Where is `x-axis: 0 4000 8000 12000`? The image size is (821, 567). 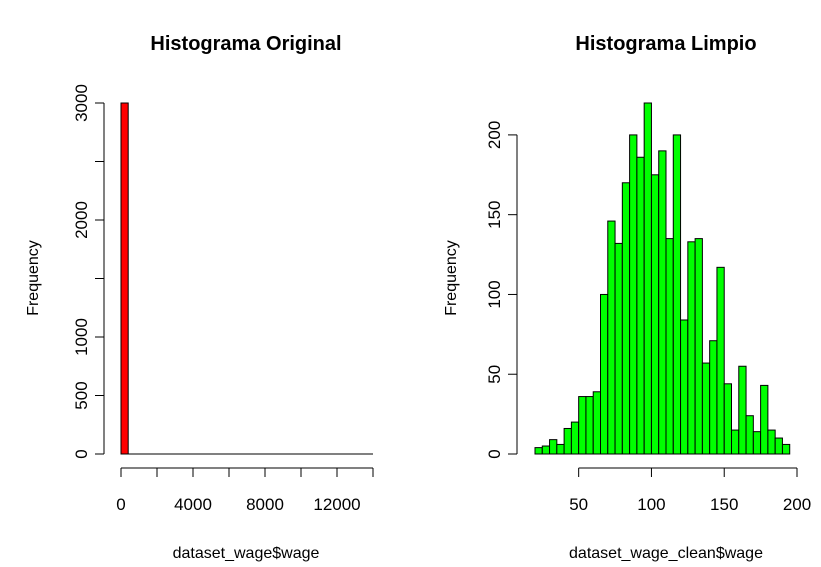 x-axis: 0 4000 8000 12000 is located at coordinates (245, 490).